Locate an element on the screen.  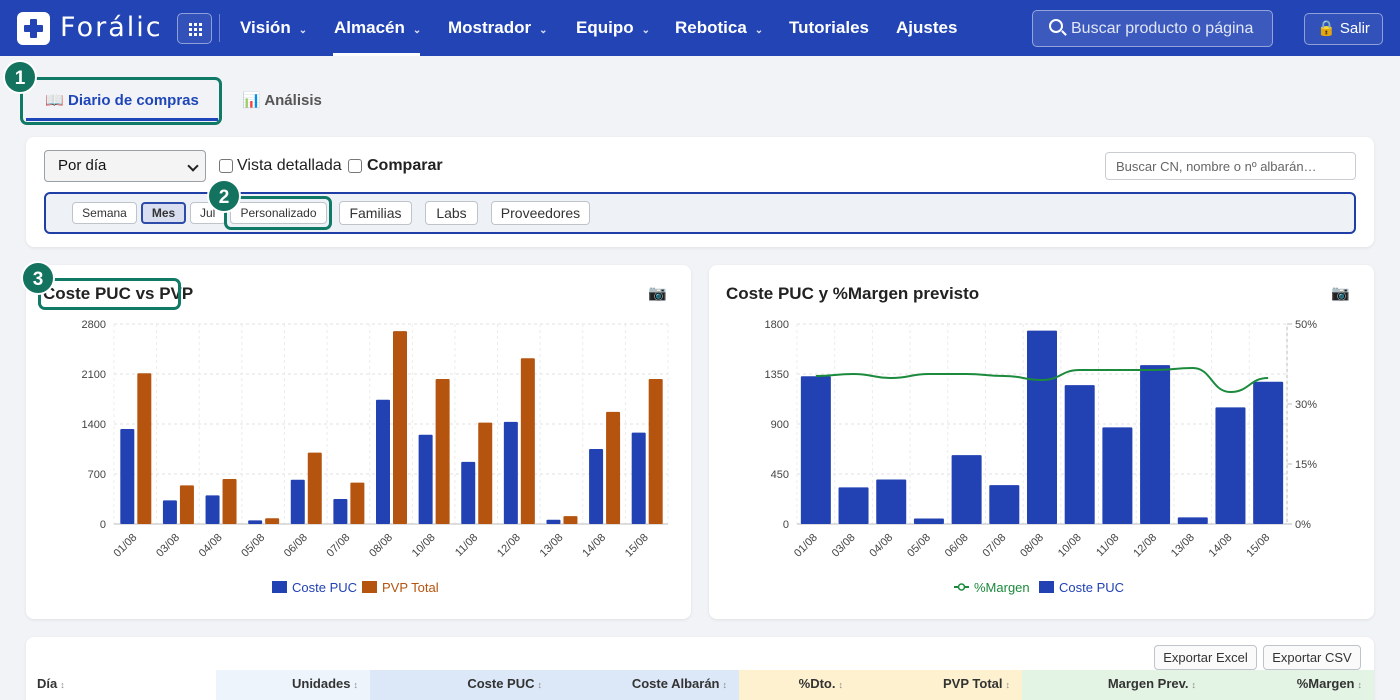
sort-icon: ↕ is located at coordinates (540, 685).